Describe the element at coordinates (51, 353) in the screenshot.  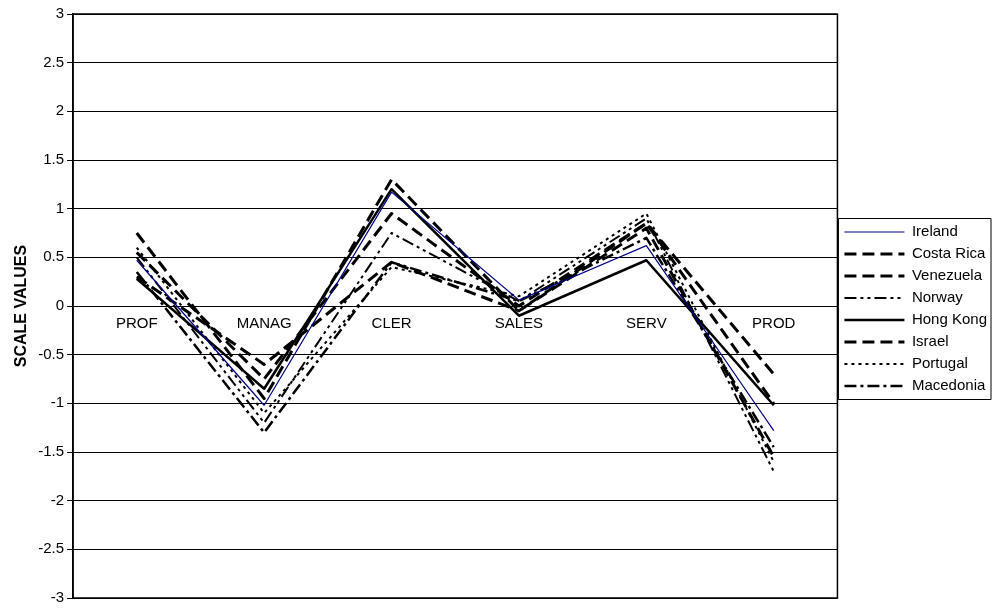
I see `y-tick-label: -0.5` at that location.